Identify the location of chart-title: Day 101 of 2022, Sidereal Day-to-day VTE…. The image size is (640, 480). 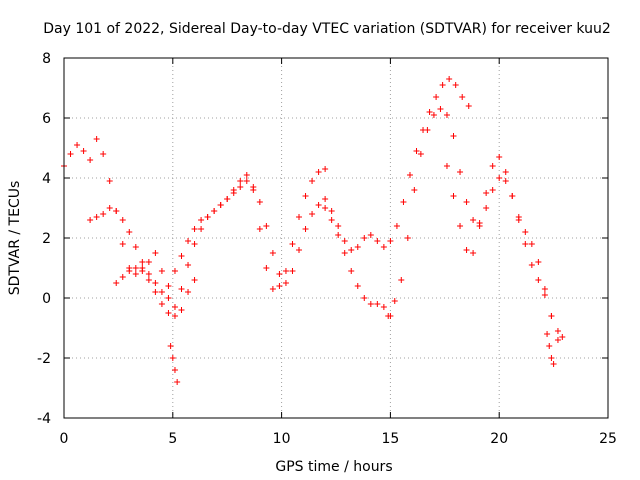
(327, 29).